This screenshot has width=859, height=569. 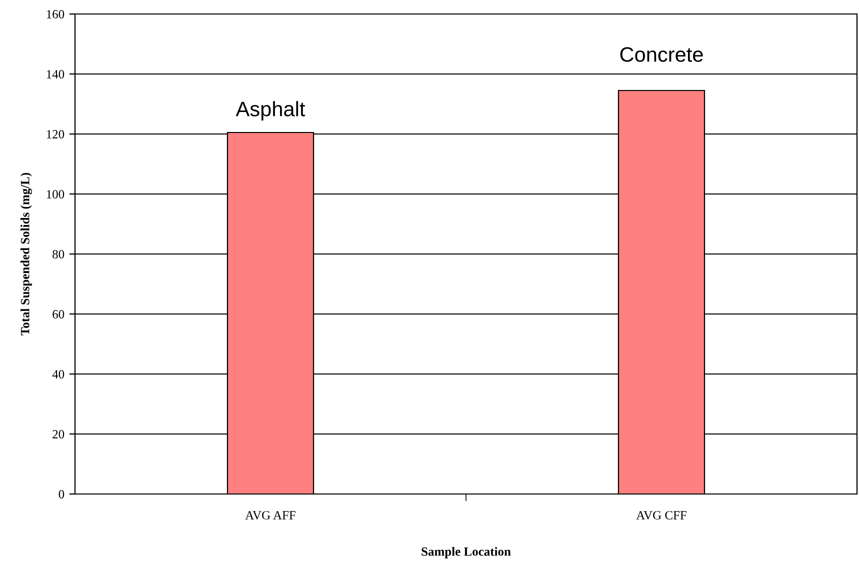 What do you see at coordinates (26, 254) in the screenshot?
I see `y-axis-title: Total Suspended Solids (mg/L)` at bounding box center [26, 254].